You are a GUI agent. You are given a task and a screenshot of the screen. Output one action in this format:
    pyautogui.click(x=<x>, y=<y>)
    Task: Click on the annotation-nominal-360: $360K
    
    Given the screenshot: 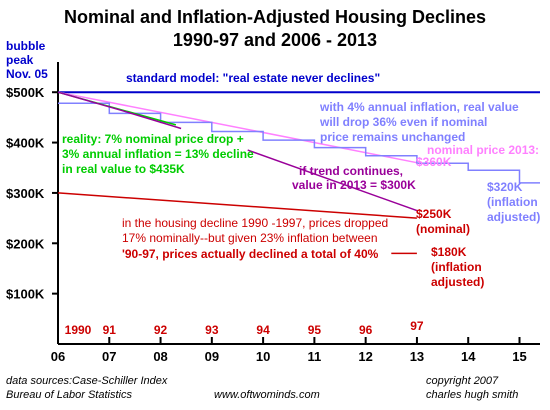 What is the action you would take?
    pyautogui.click(x=434, y=162)
    